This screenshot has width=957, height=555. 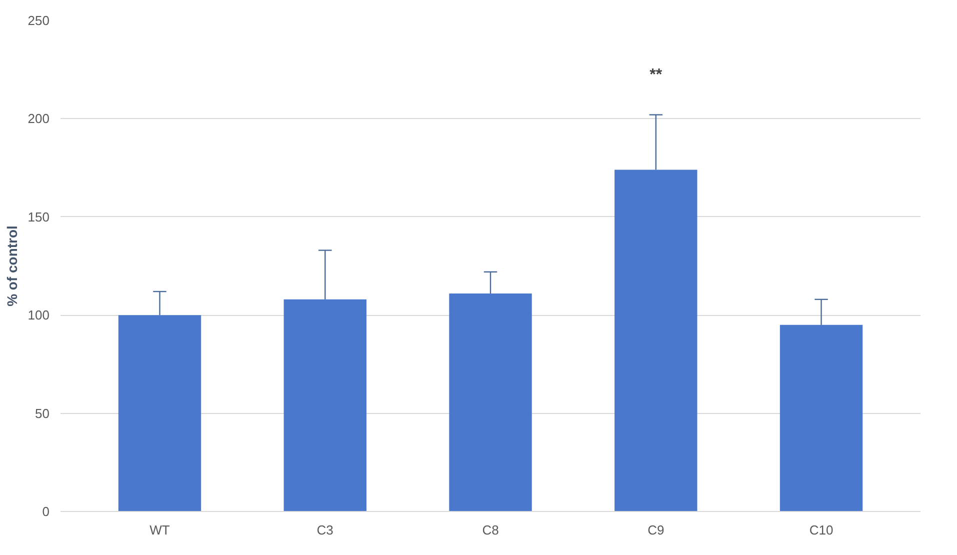 I want to click on x-tick-label: WT, so click(x=160, y=530).